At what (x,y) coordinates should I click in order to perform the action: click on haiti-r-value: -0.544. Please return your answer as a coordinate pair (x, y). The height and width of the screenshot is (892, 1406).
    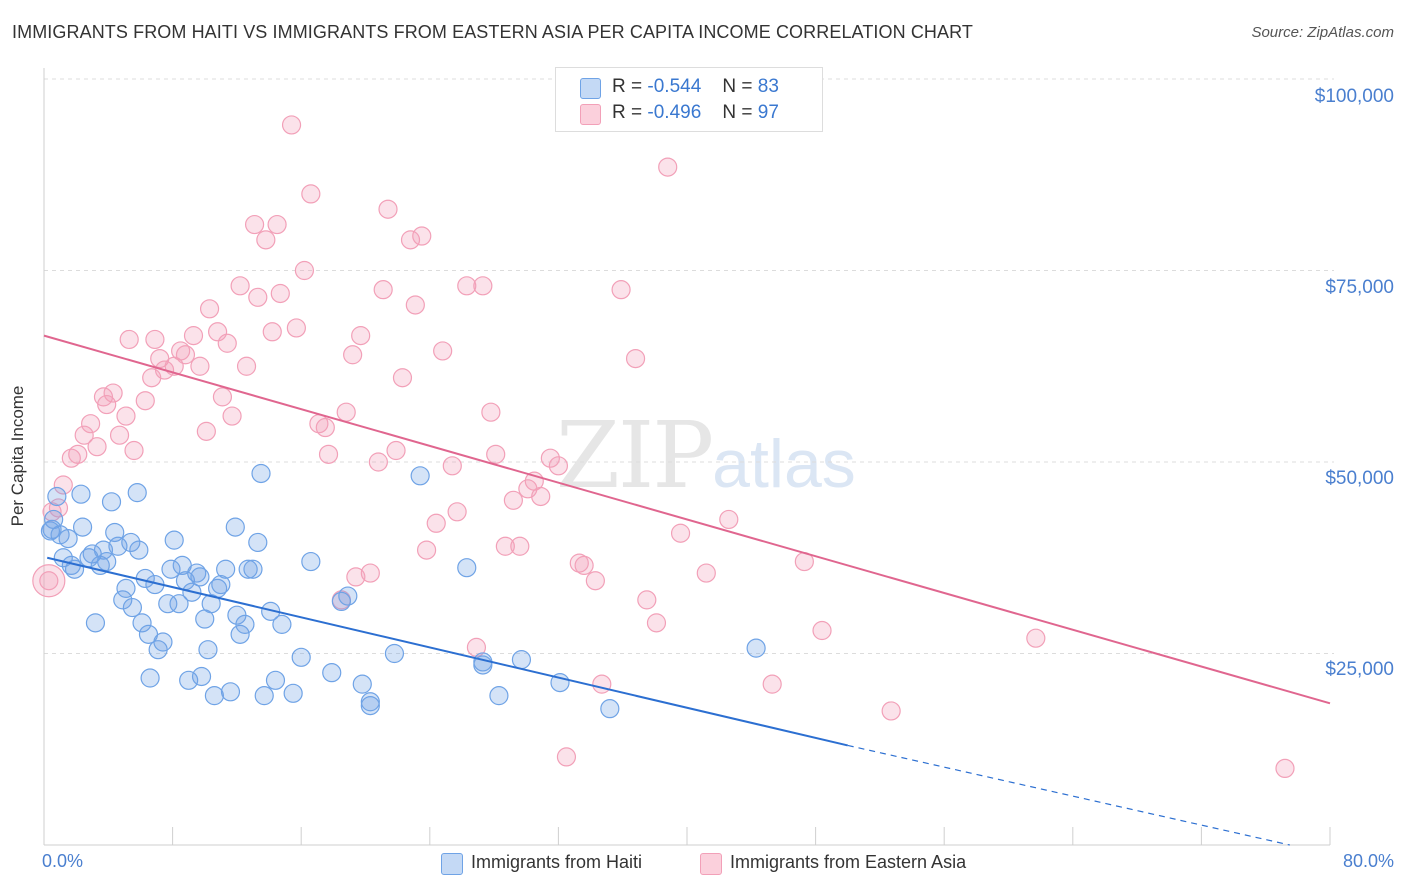
    Looking at the image, I should click on (674, 86).